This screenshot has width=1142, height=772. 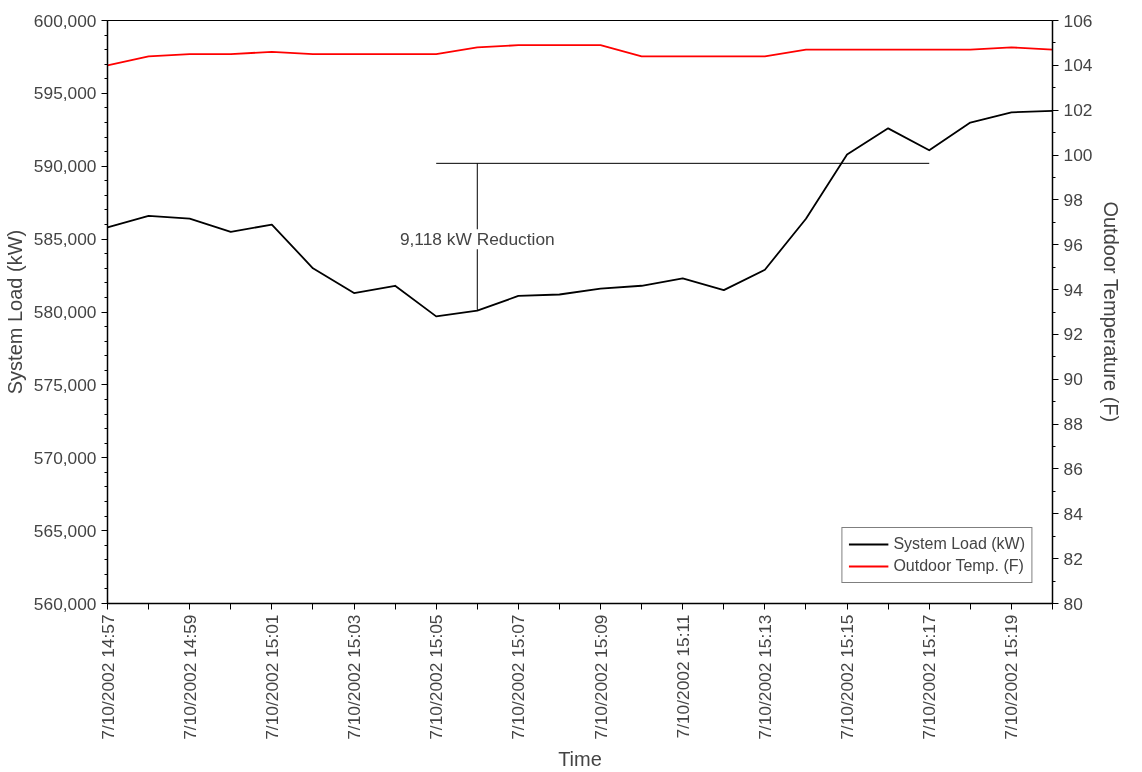 I want to click on y-tick-label: 600,000, so click(x=65, y=20).